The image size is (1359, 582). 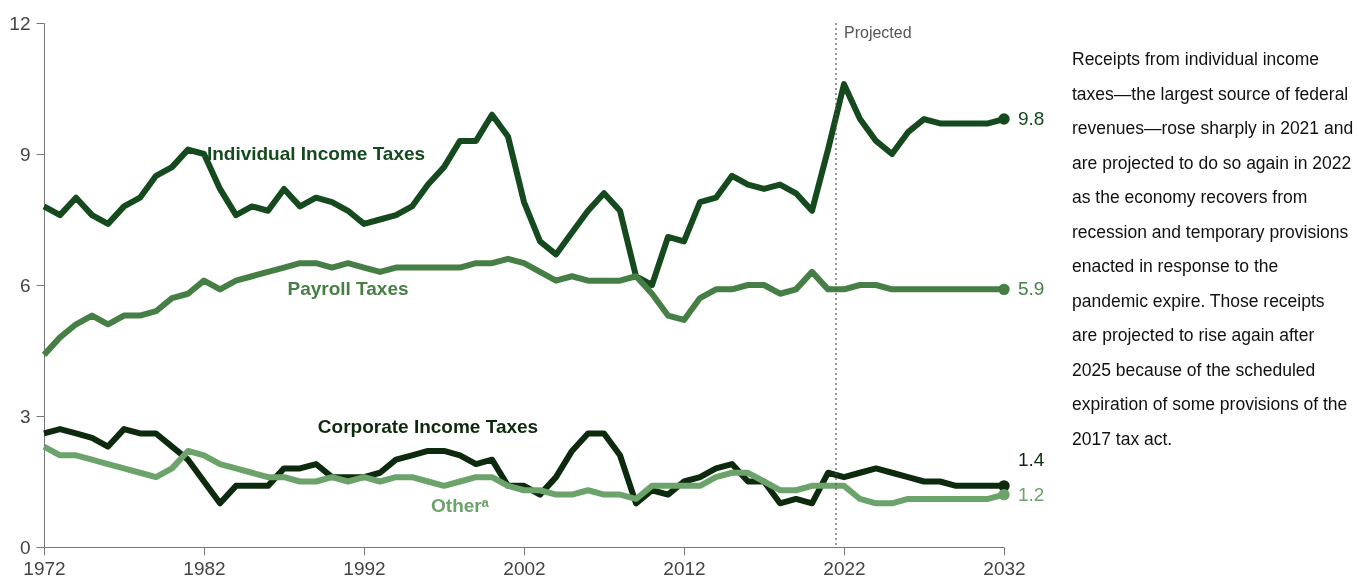 What do you see at coordinates (844, 568) in the screenshot?
I see `x-tick-label: 2022` at bounding box center [844, 568].